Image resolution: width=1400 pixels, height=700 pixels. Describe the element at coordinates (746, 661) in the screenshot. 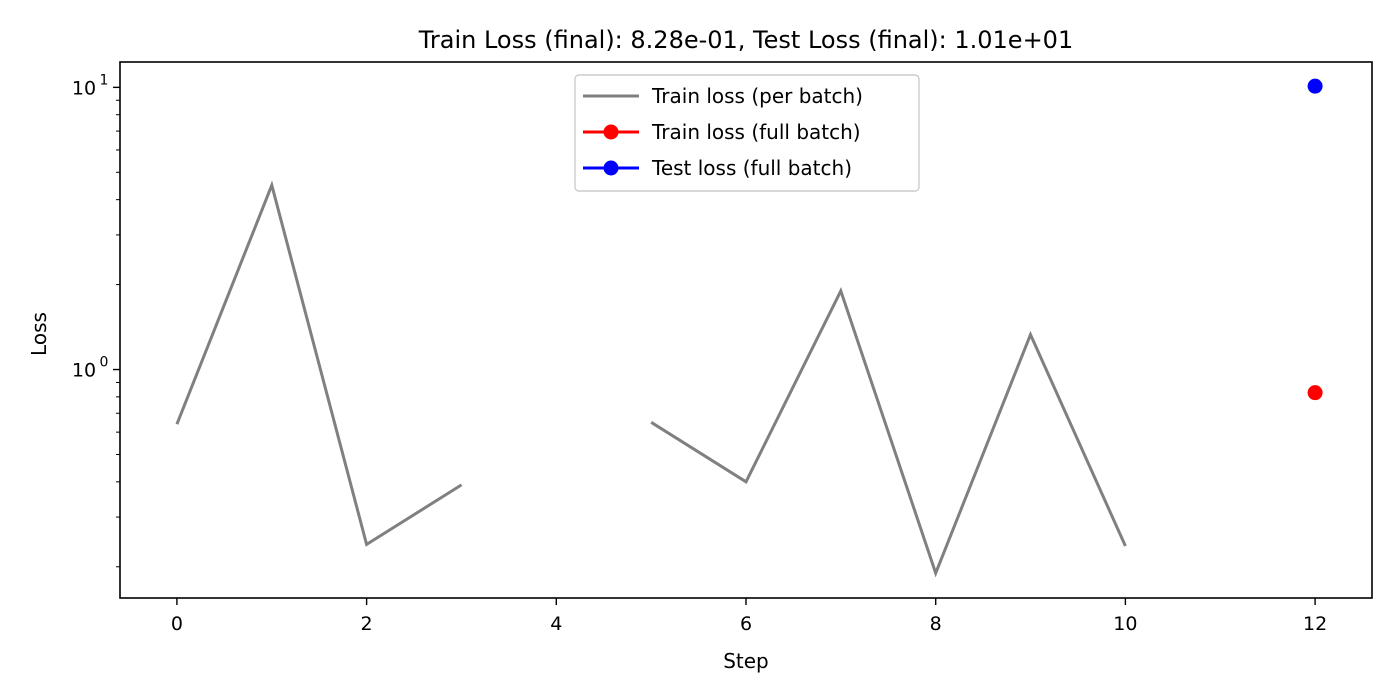

I see `x-axis-label: Step` at that location.